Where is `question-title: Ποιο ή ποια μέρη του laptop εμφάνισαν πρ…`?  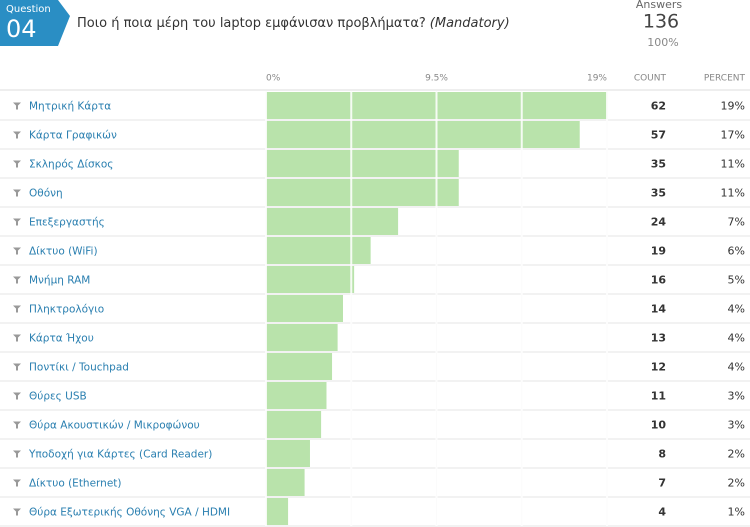 question-title: Ποιο ή ποια μέρη του laptop εμφάνισαν πρ… is located at coordinates (293, 23).